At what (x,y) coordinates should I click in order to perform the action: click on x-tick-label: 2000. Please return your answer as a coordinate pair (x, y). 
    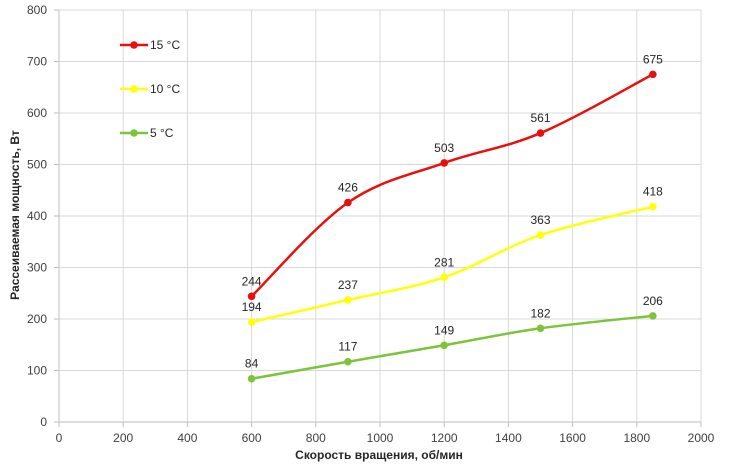
    Looking at the image, I should click on (701, 438).